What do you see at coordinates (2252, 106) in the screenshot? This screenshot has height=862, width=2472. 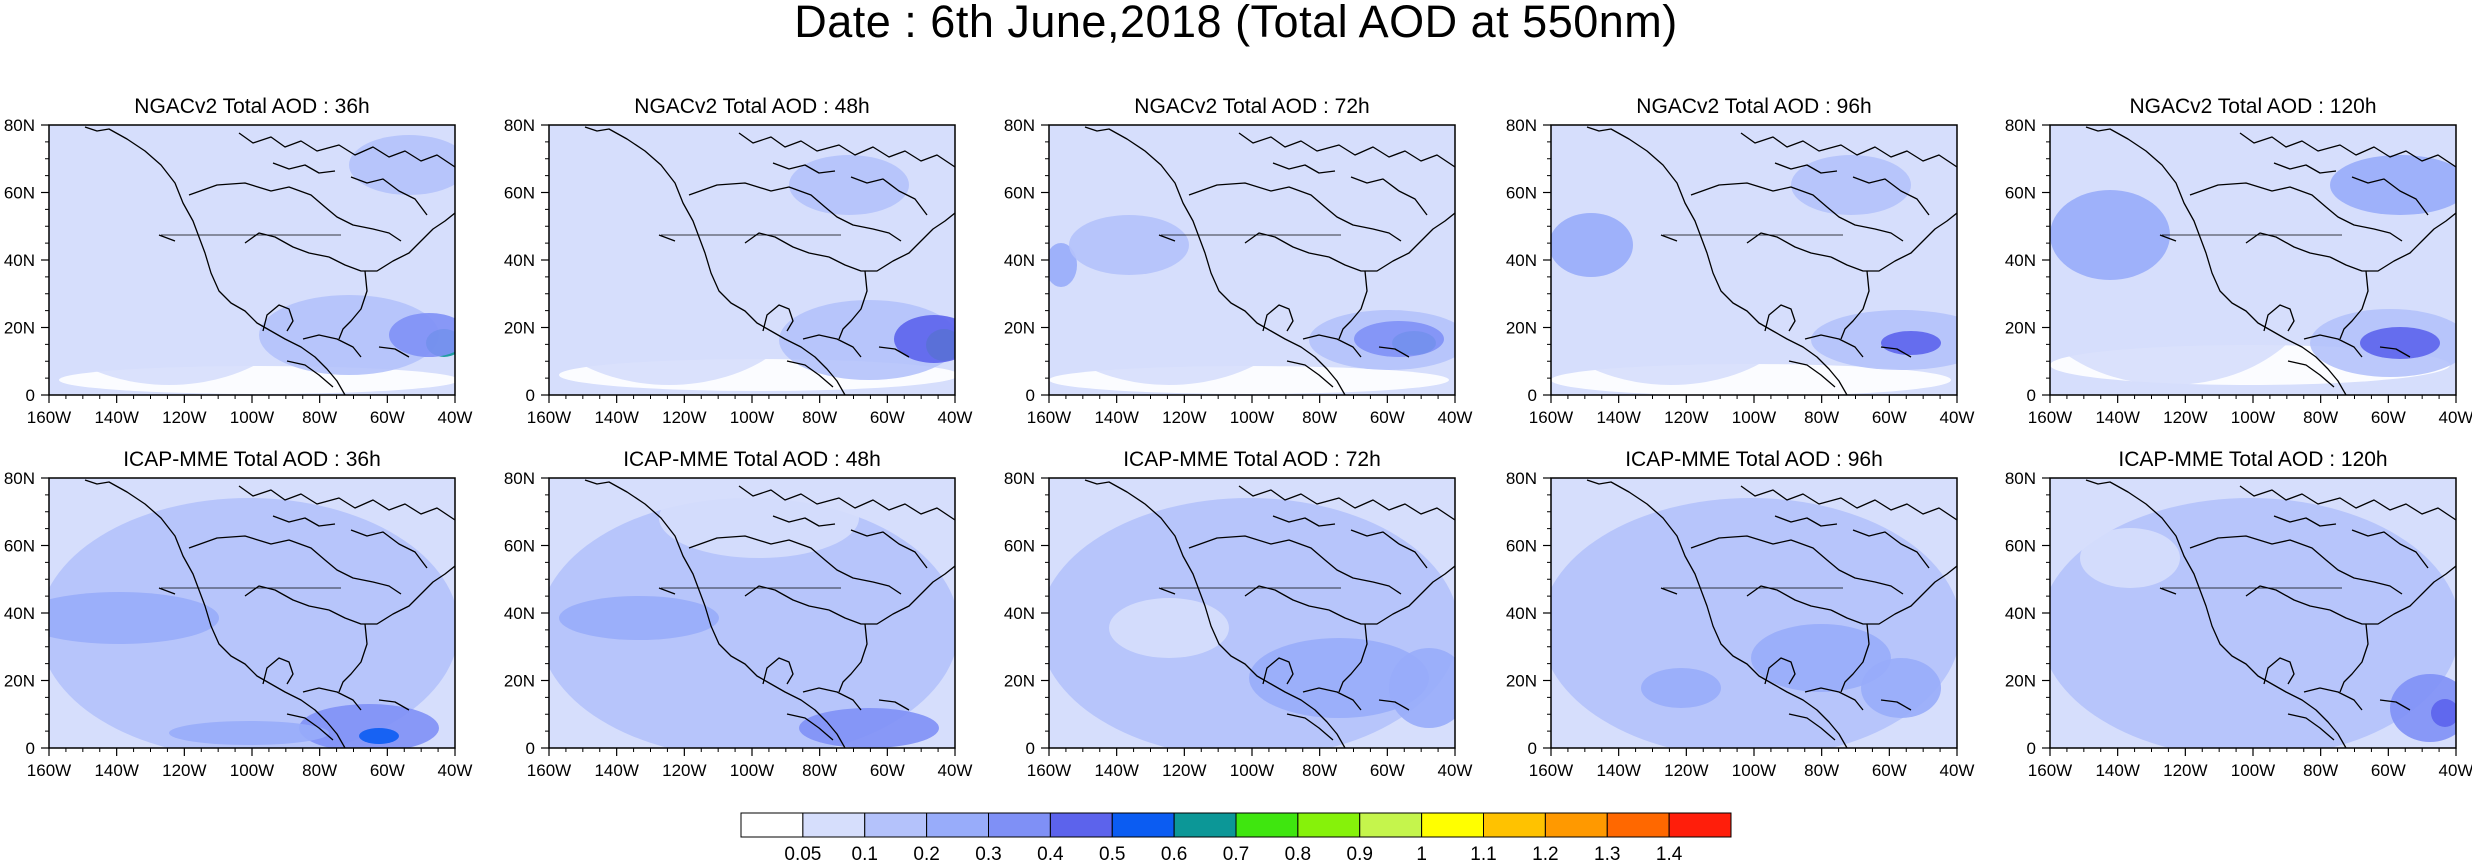 I see `panel-title: NGACv2 Total AOD : 120h` at bounding box center [2252, 106].